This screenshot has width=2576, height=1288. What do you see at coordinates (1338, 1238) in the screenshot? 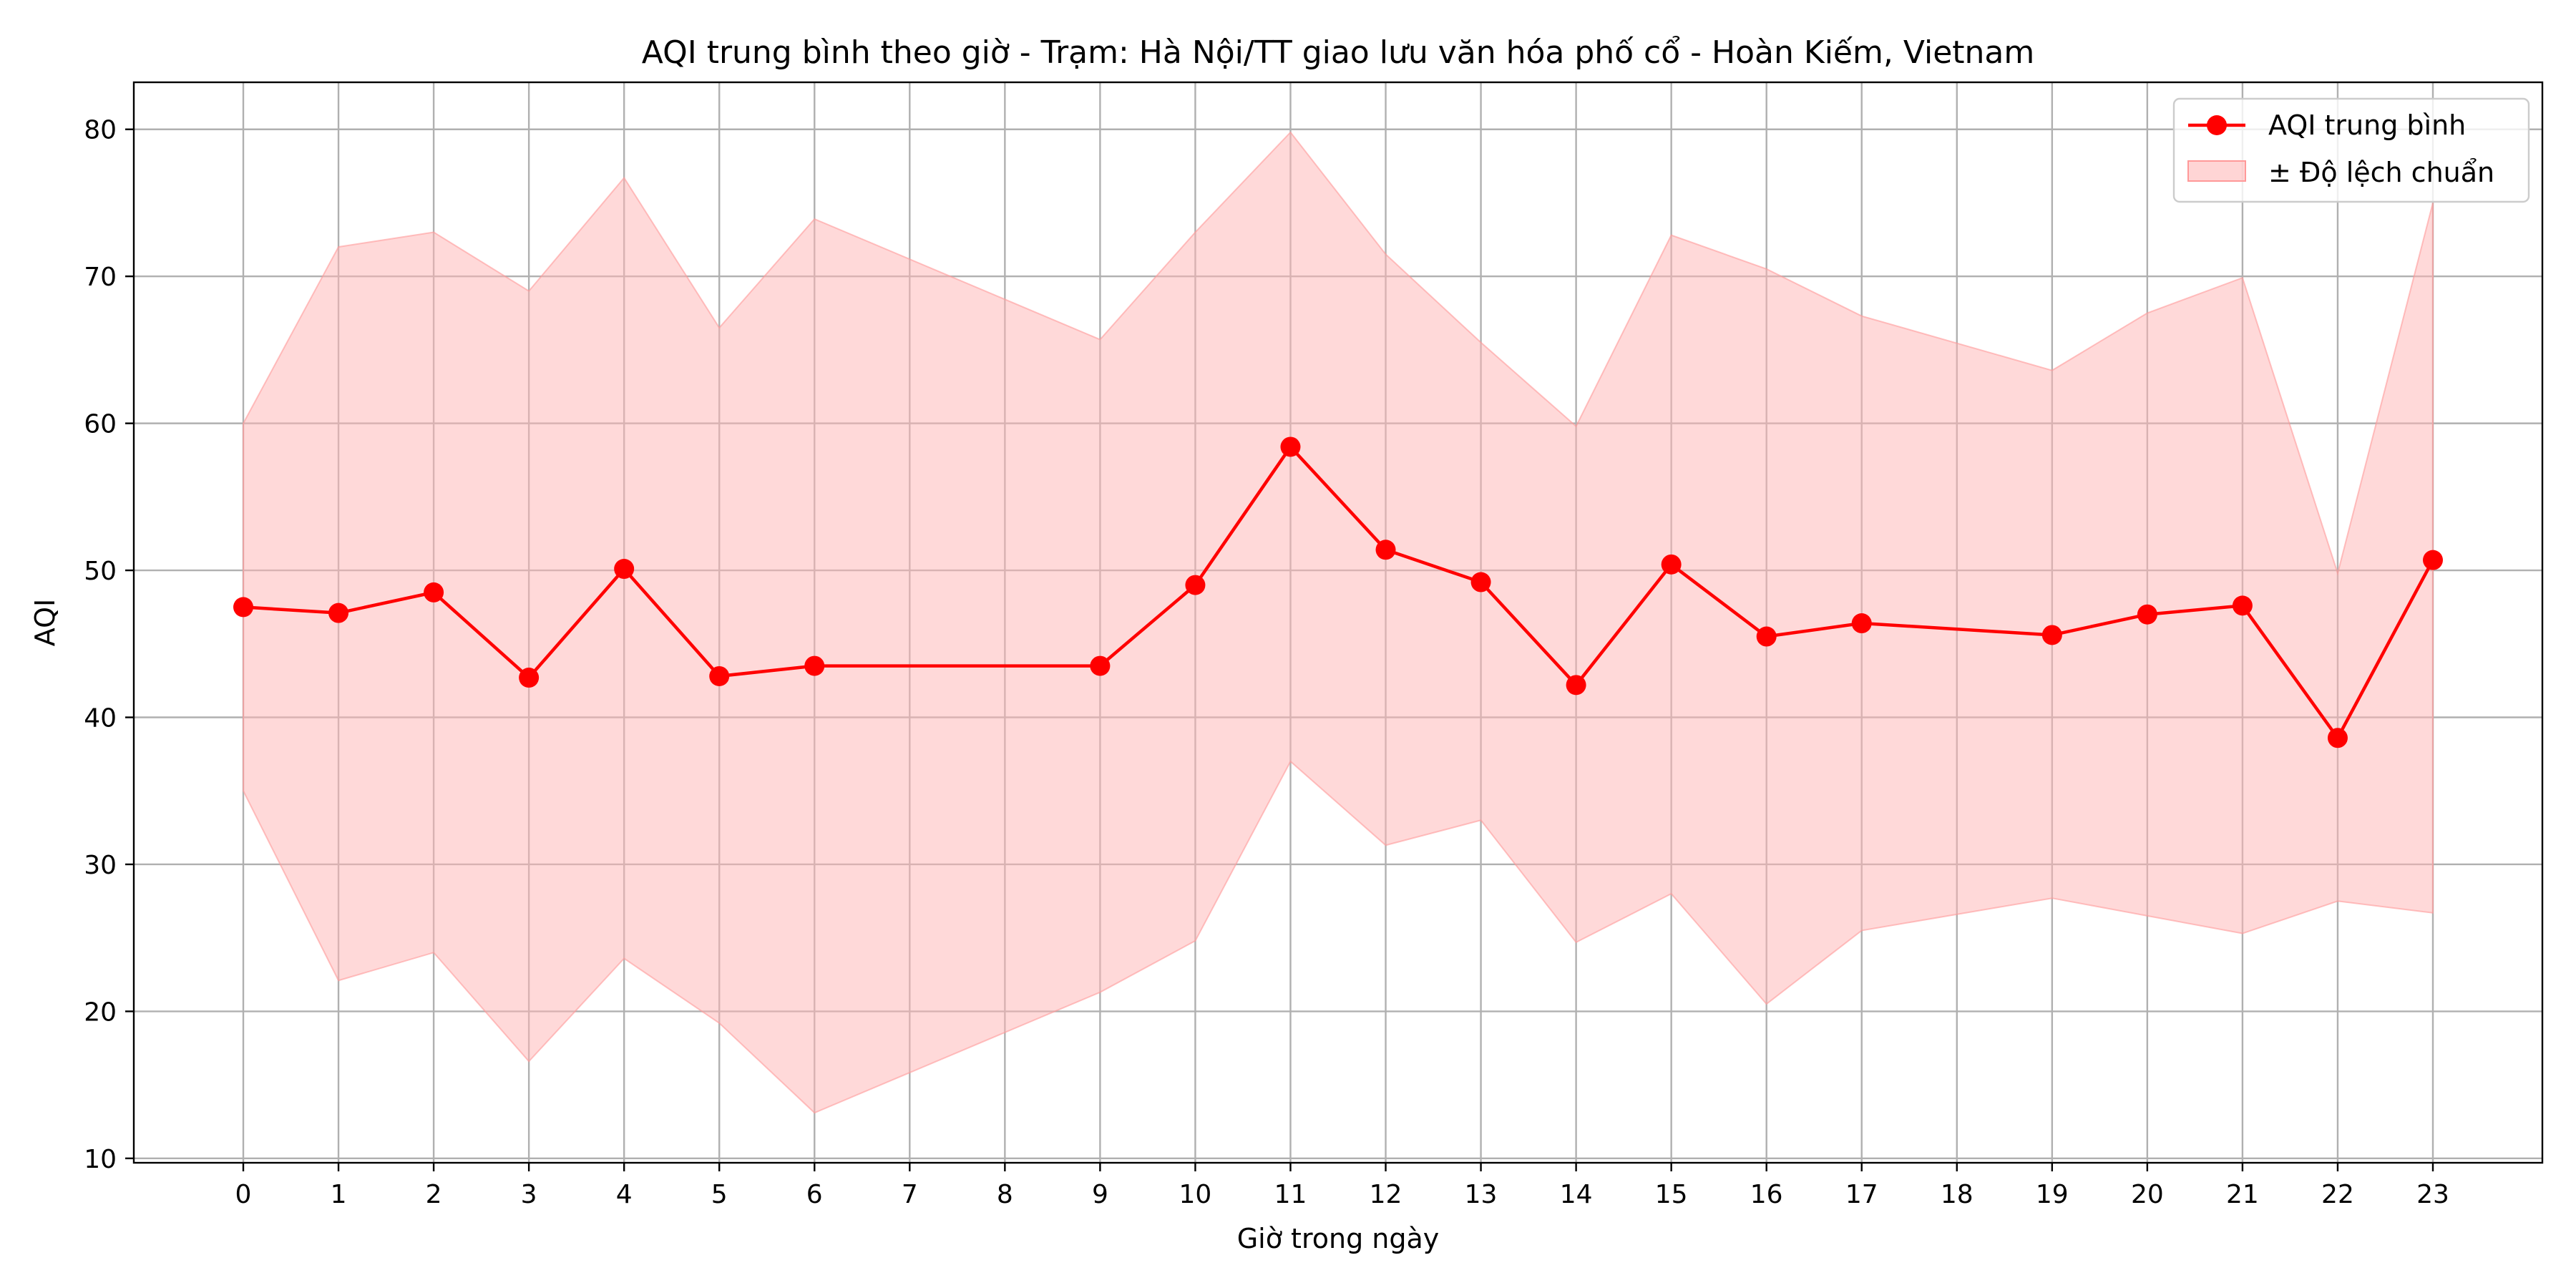
I see `x-axis-label: Giờ trong ngày` at bounding box center [1338, 1238].